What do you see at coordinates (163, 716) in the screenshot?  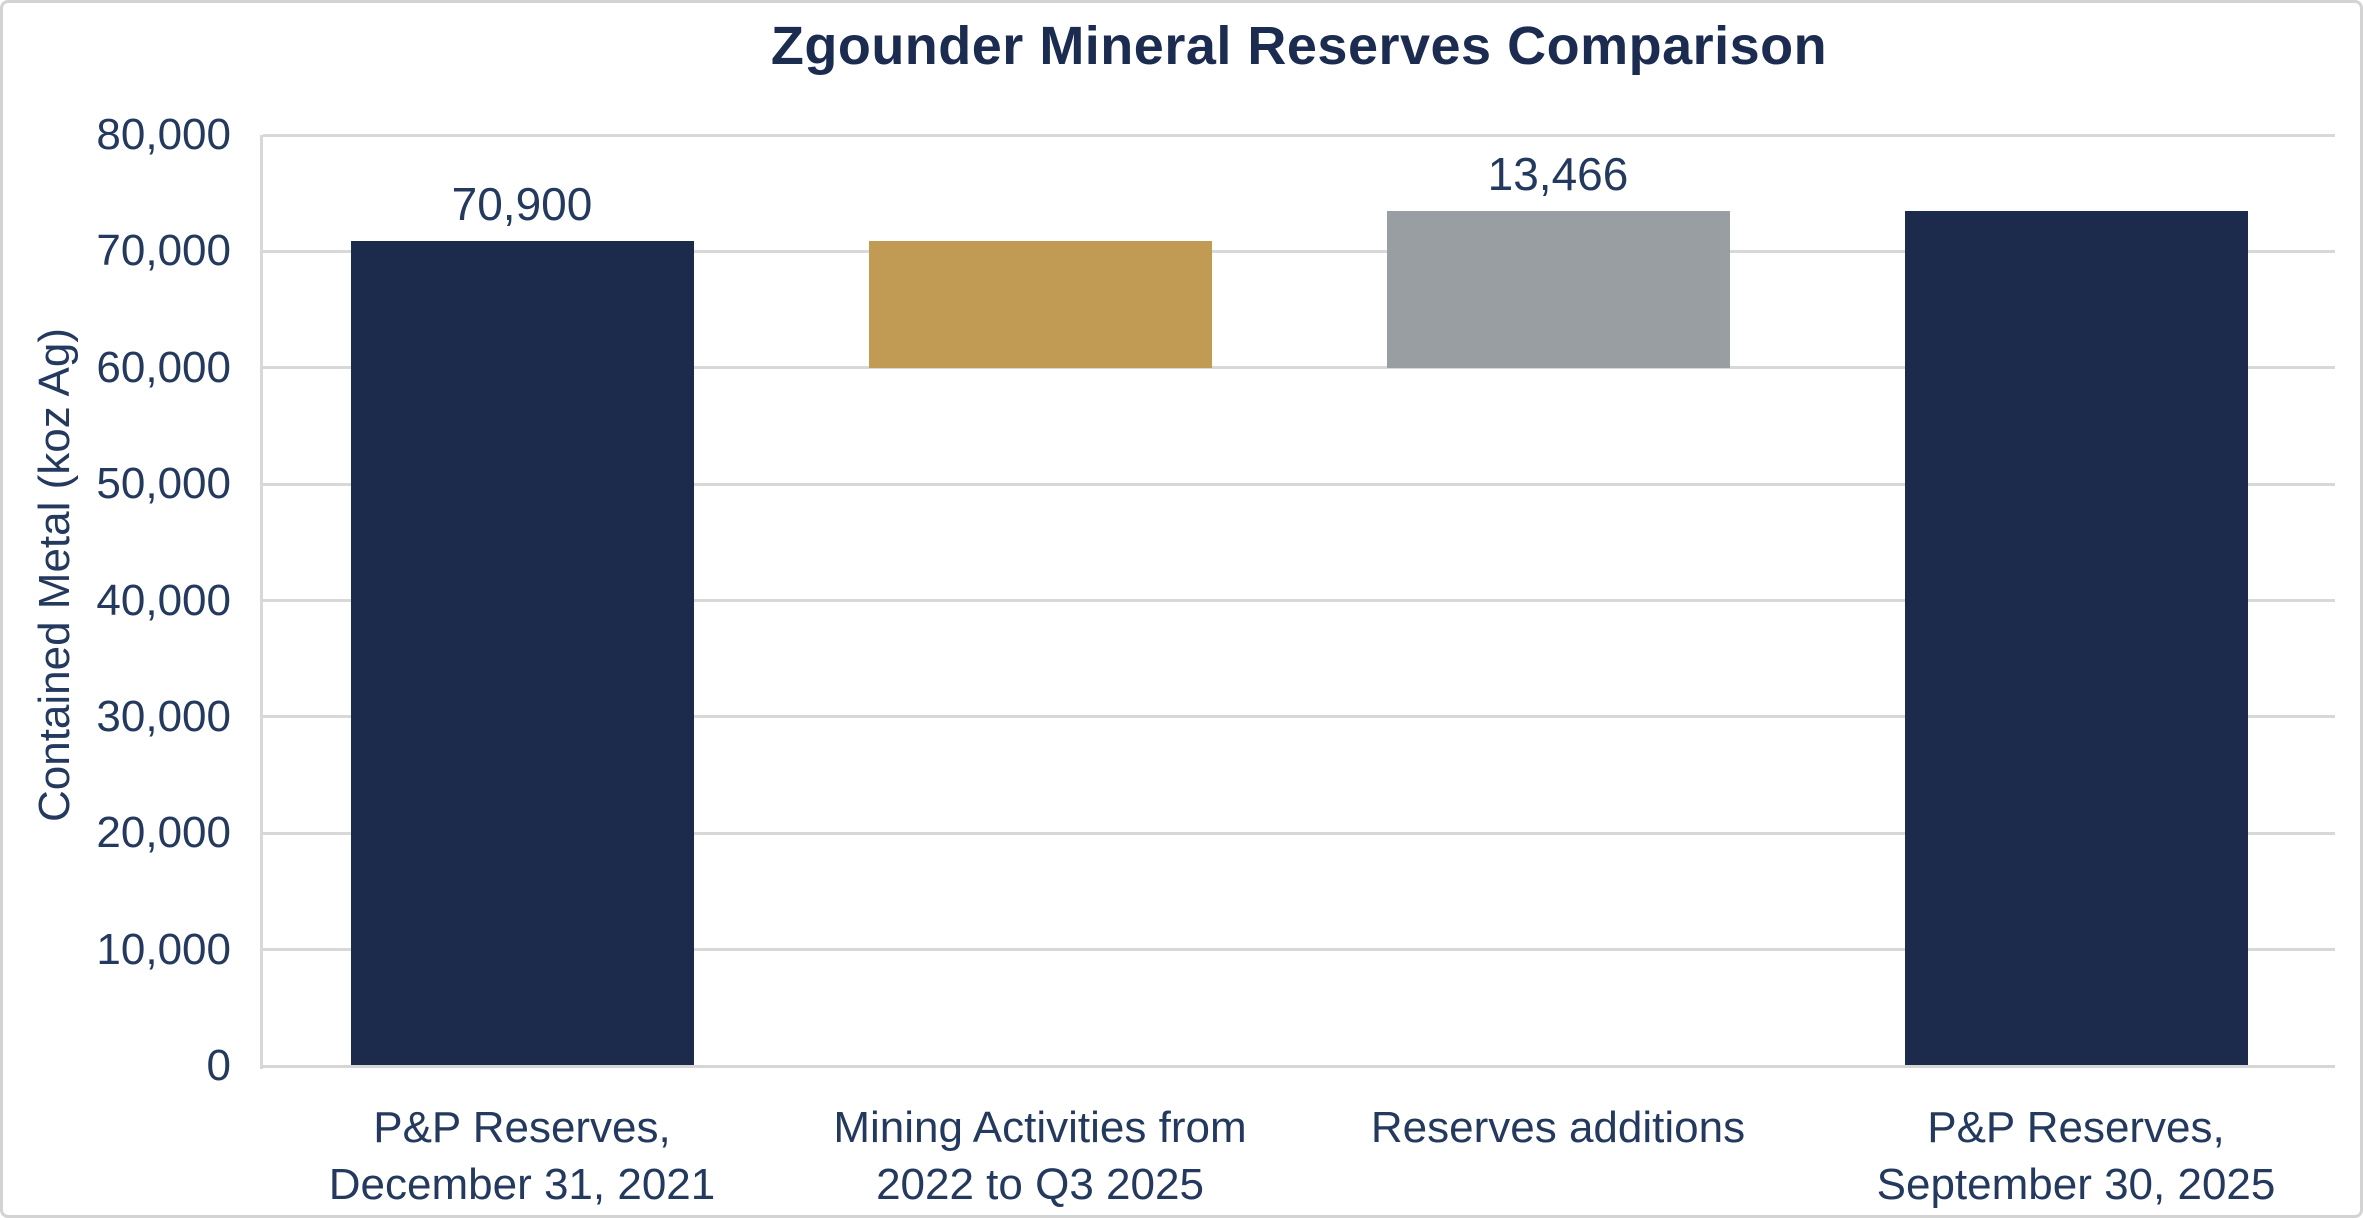 I see `y-tick-label: 30,000` at bounding box center [163, 716].